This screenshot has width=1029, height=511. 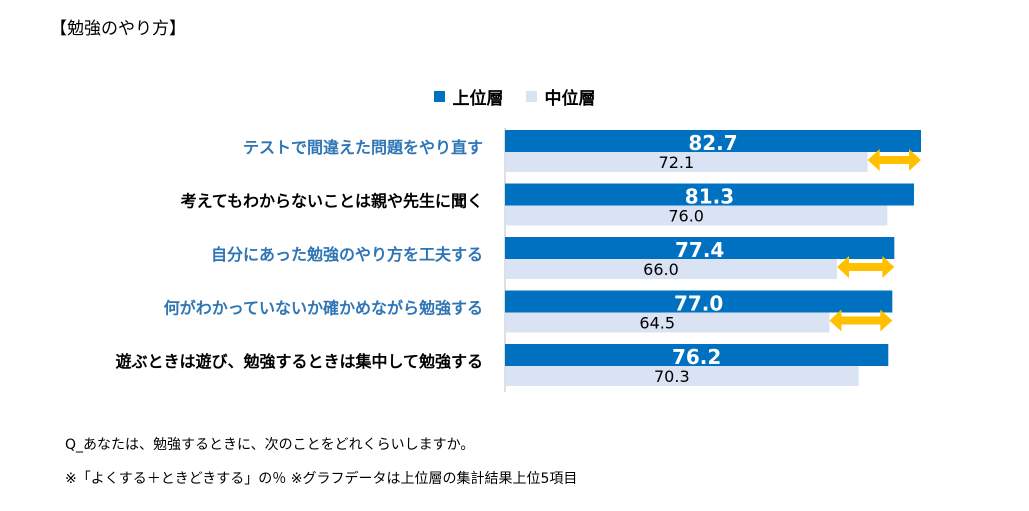 I want to click on legend-swatch-upper, so click(x=439, y=96).